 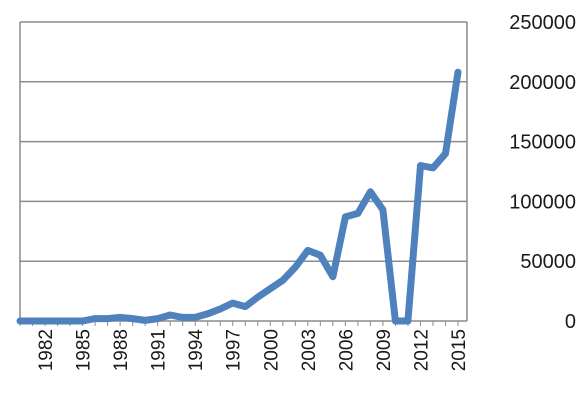 What do you see at coordinates (542, 143) in the screenshot?
I see `y-tick-label: 150000` at bounding box center [542, 143].